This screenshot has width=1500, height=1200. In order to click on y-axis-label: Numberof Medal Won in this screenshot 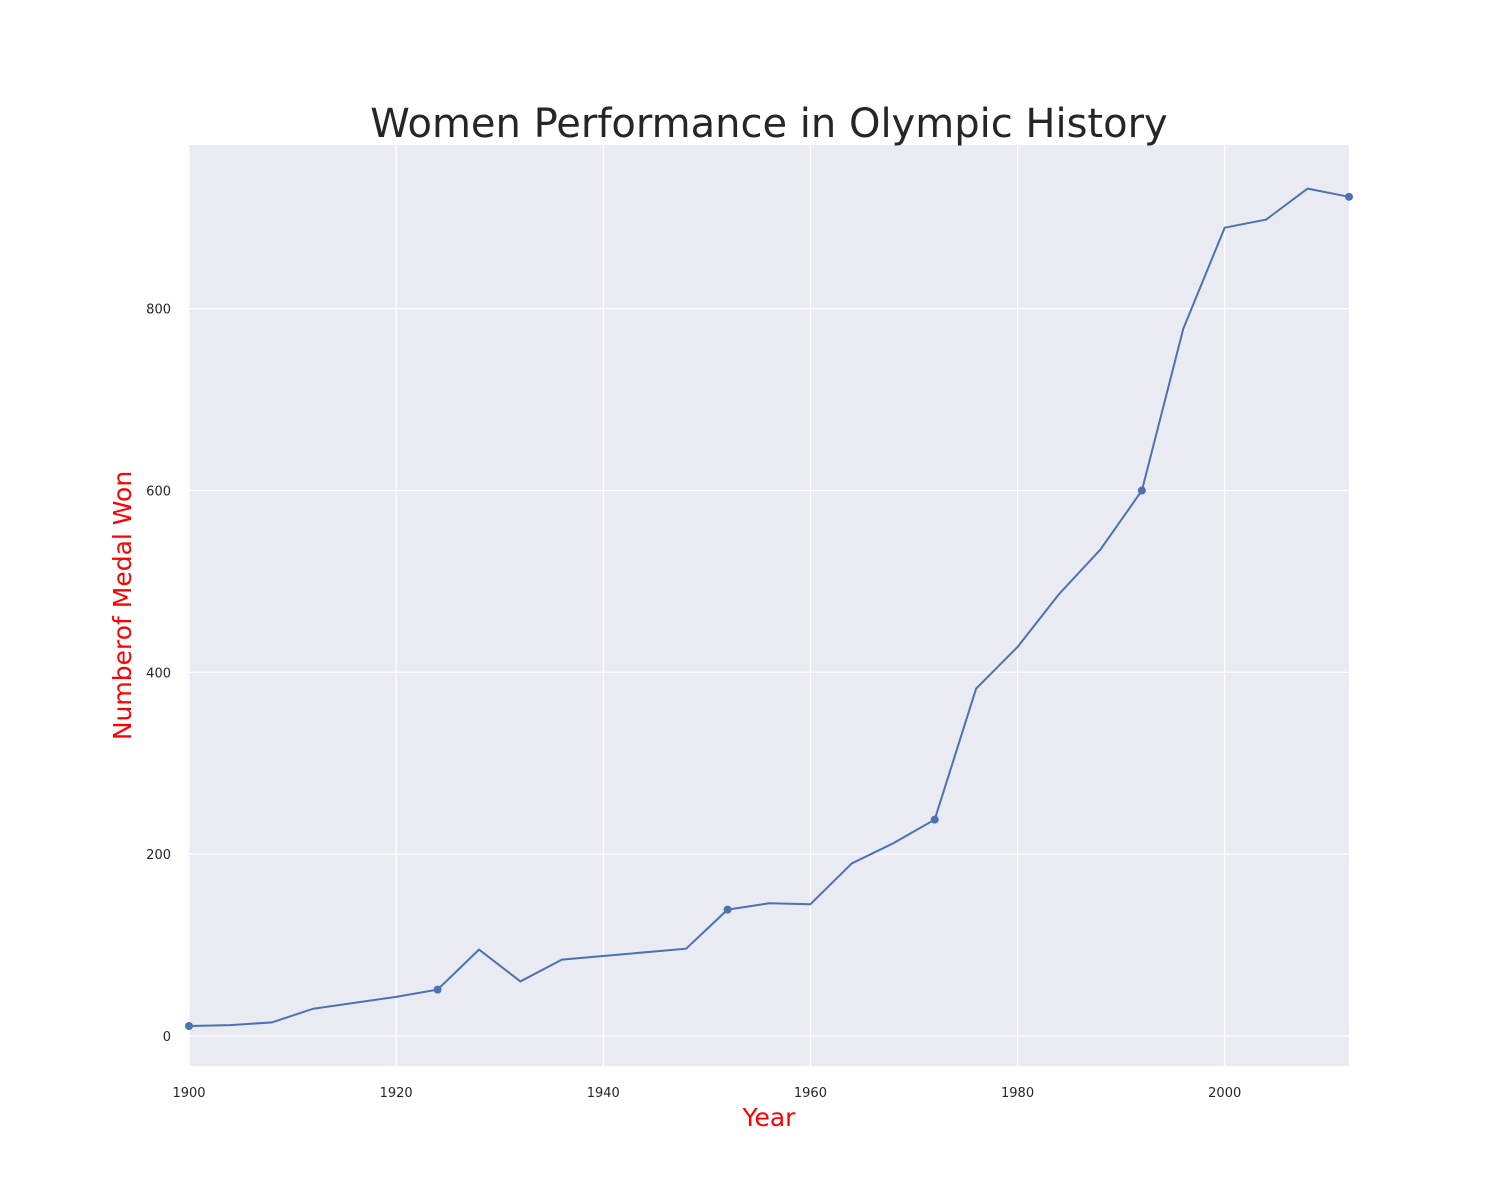, I will do `click(122, 605)`.